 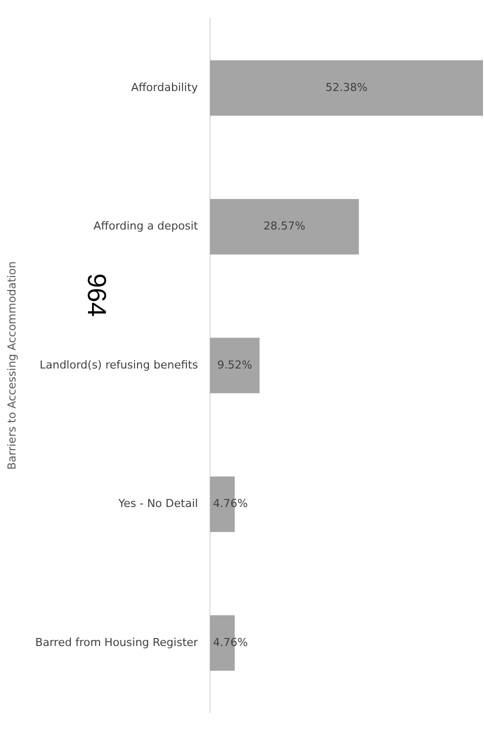 What do you see at coordinates (119, 365) in the screenshot?
I see `y-tick-label: Landlord(s) refusing benefits` at bounding box center [119, 365].